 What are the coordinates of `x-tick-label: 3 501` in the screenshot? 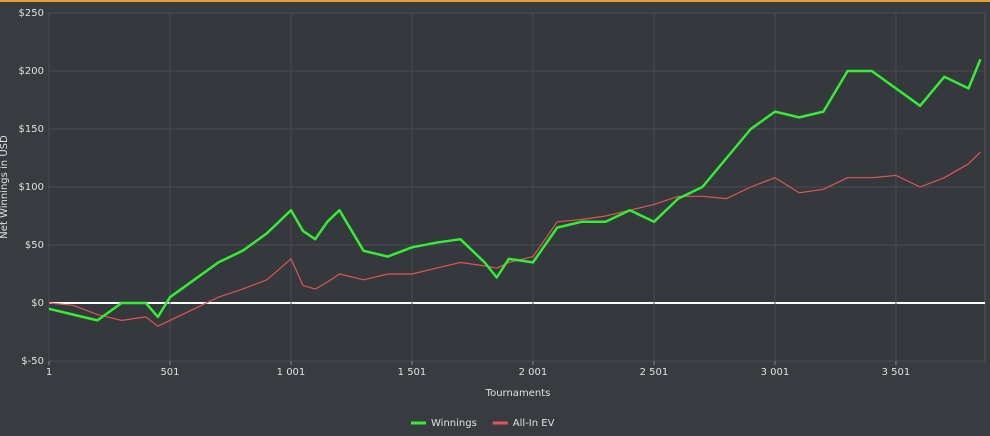 It's located at (896, 372).